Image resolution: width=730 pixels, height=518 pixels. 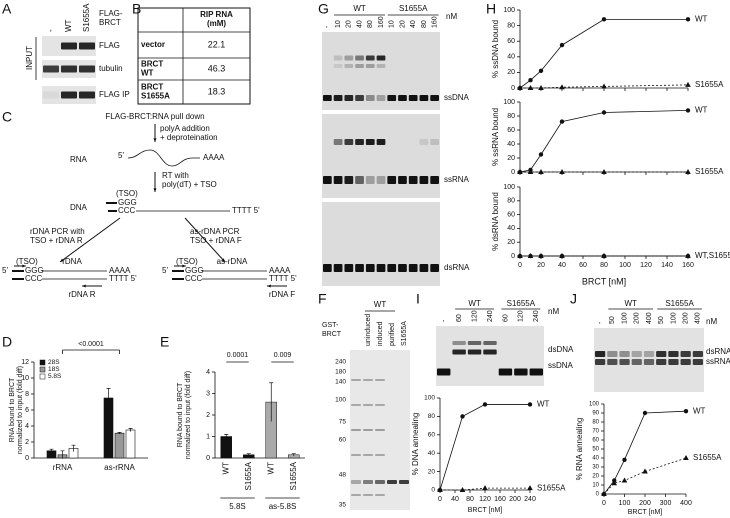 I want to click on table-cell: 22.1, so click(x=217, y=44).